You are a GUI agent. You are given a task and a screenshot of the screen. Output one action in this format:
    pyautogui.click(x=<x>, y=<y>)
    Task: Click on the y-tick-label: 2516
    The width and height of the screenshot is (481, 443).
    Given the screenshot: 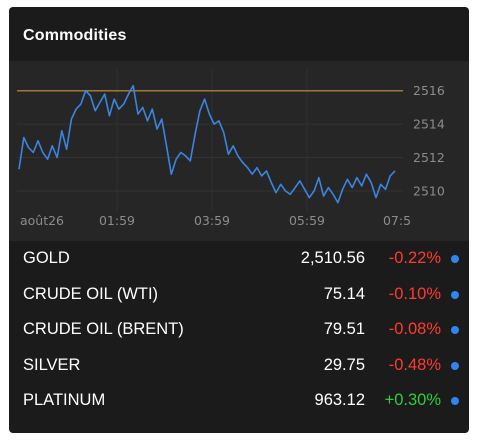 What is the action you would take?
    pyautogui.click(x=429, y=90)
    